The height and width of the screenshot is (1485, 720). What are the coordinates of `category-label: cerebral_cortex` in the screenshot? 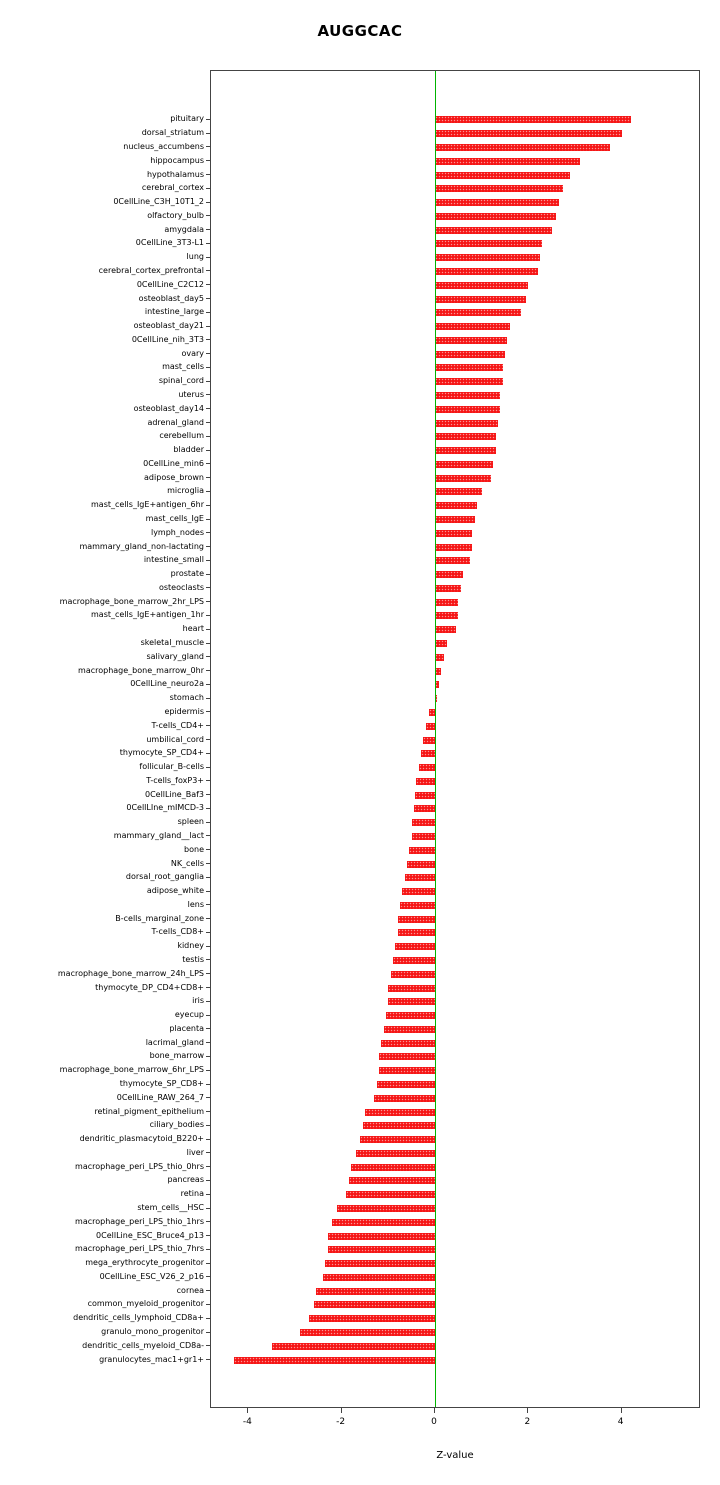 It's located at (172, 188).